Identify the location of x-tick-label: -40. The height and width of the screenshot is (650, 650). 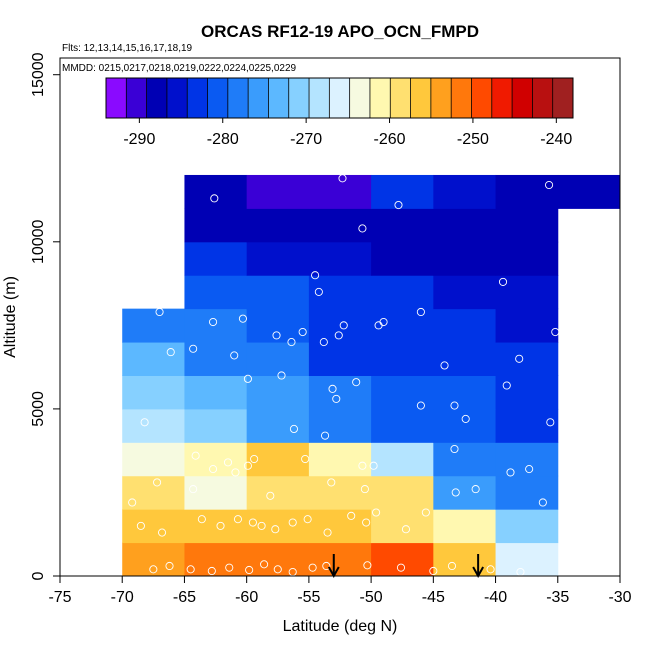
(495, 597).